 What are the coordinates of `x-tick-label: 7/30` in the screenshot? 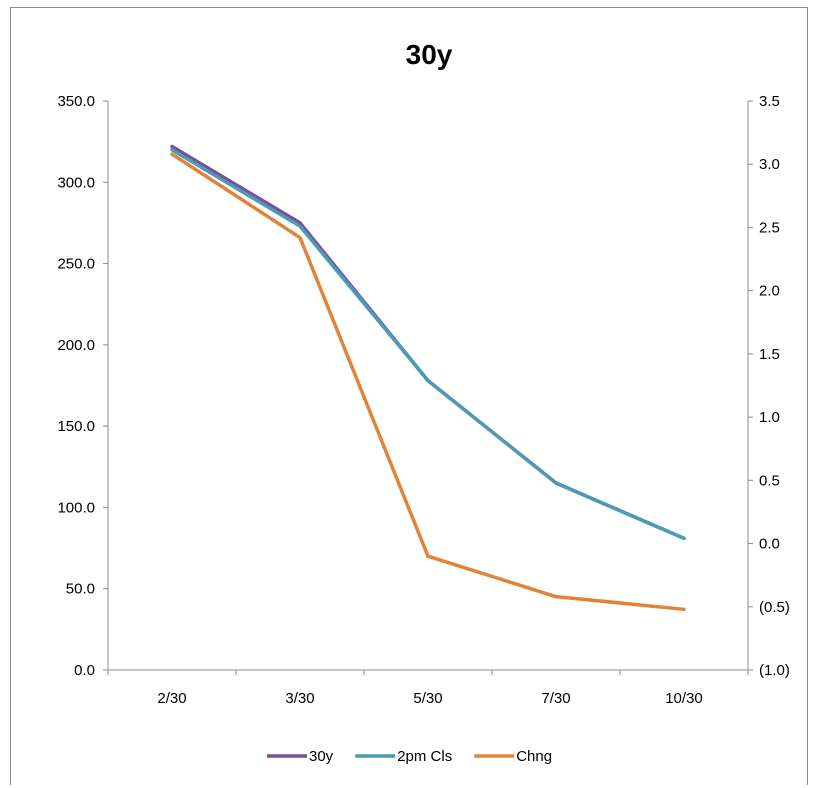 It's located at (555, 698).